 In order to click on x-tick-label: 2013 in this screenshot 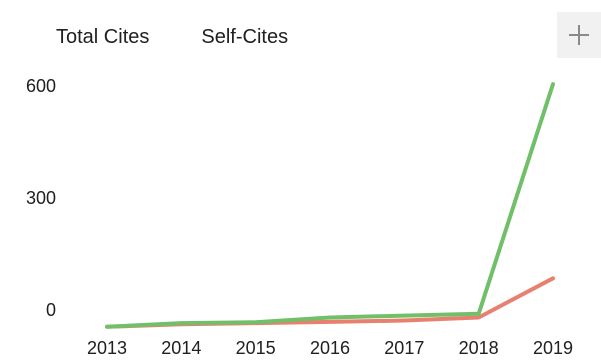, I will do `click(107, 348)`.